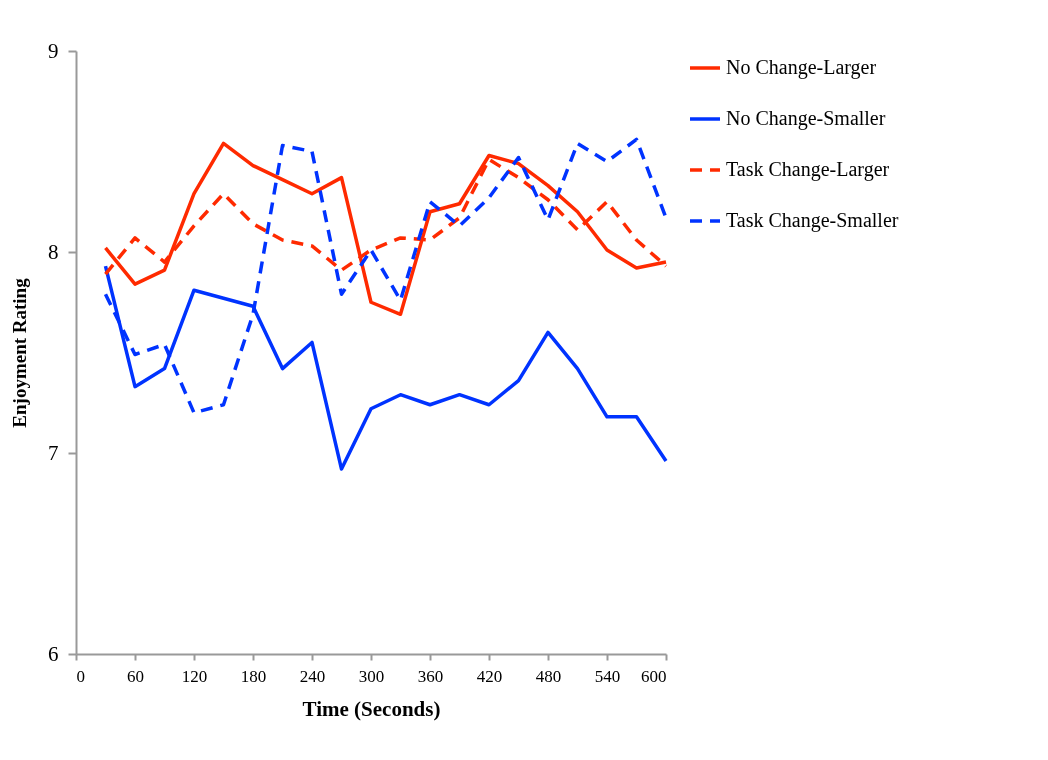  What do you see at coordinates (385, 229) in the screenshot?
I see `line-series` at bounding box center [385, 229].